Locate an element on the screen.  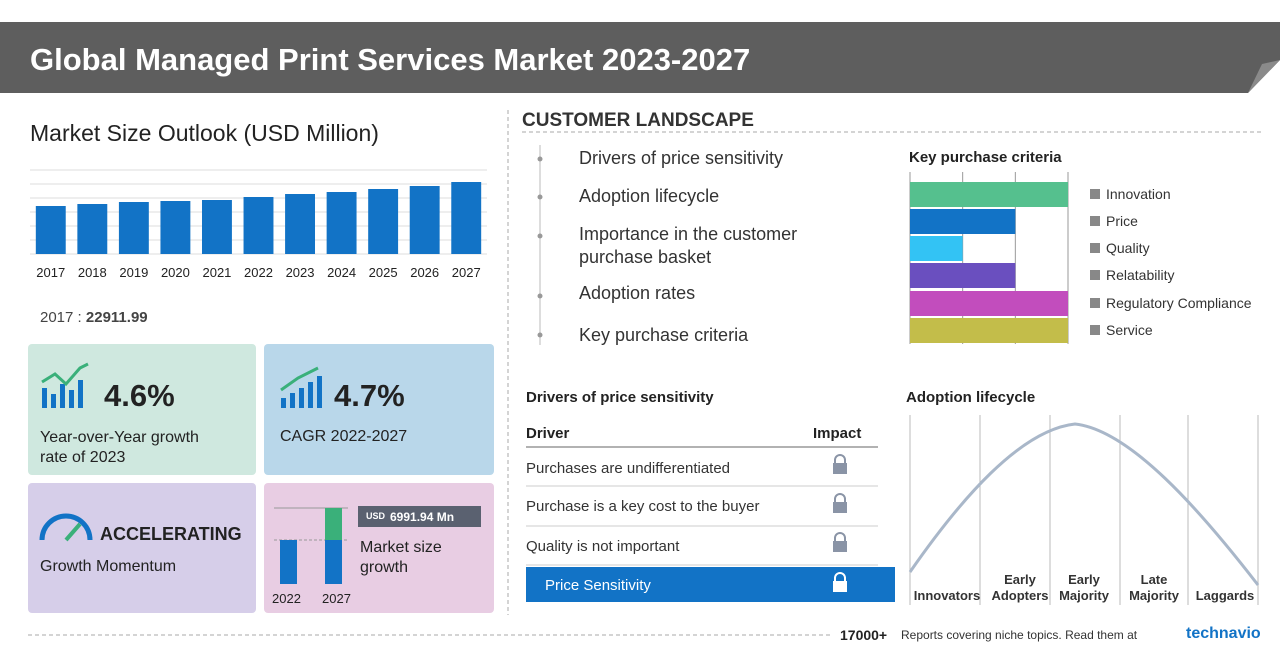
list-item: Key purchase criteria is located at coordinates (664, 335).